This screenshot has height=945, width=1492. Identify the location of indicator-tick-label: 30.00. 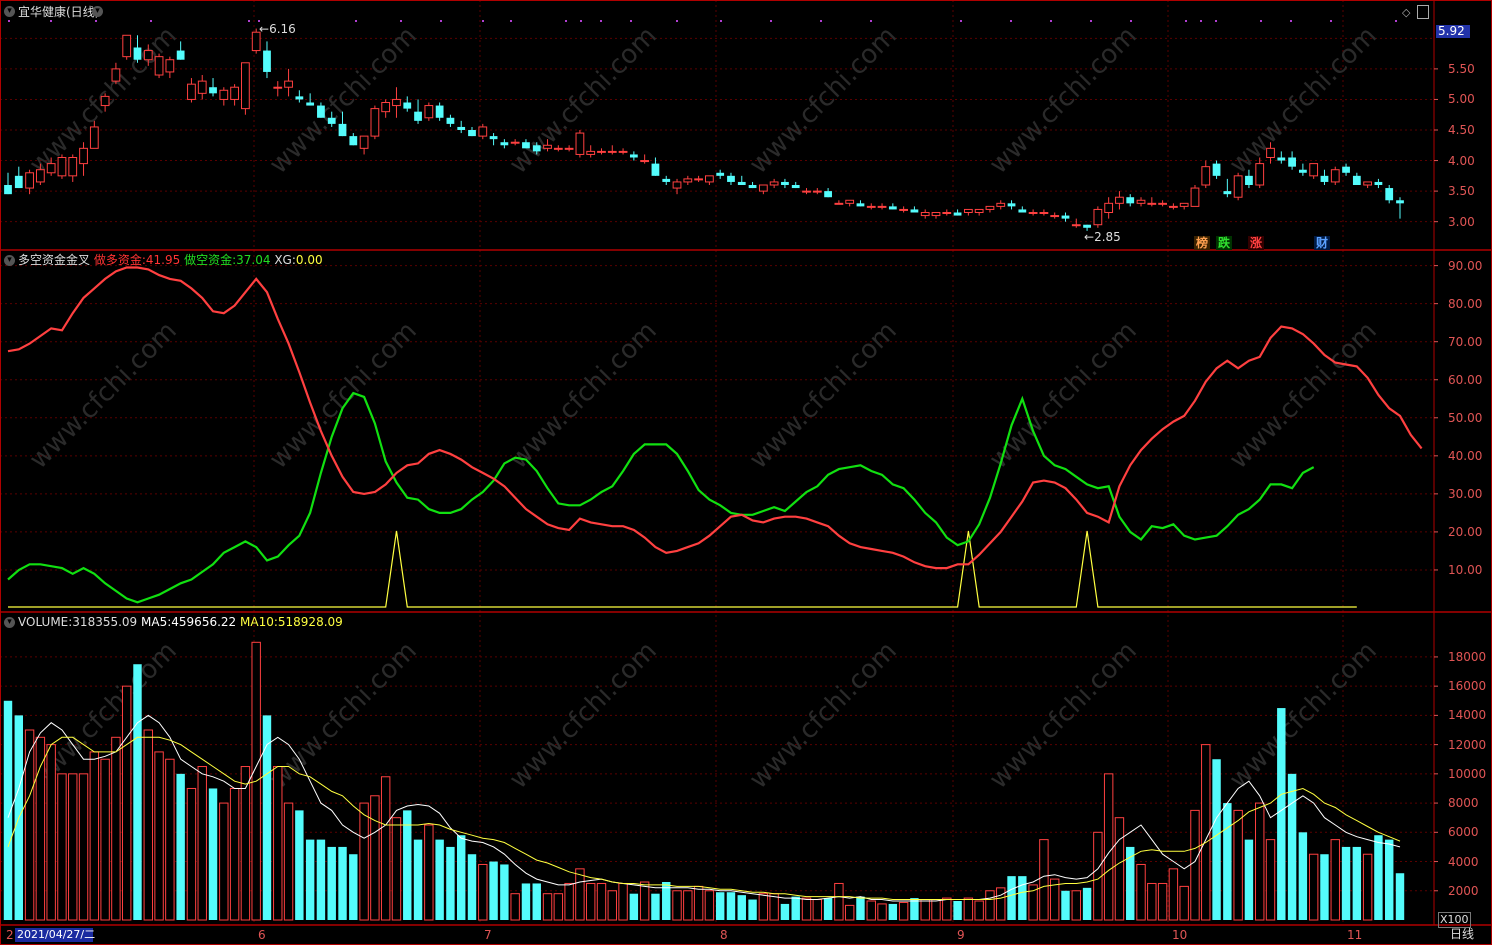
(1465, 493).